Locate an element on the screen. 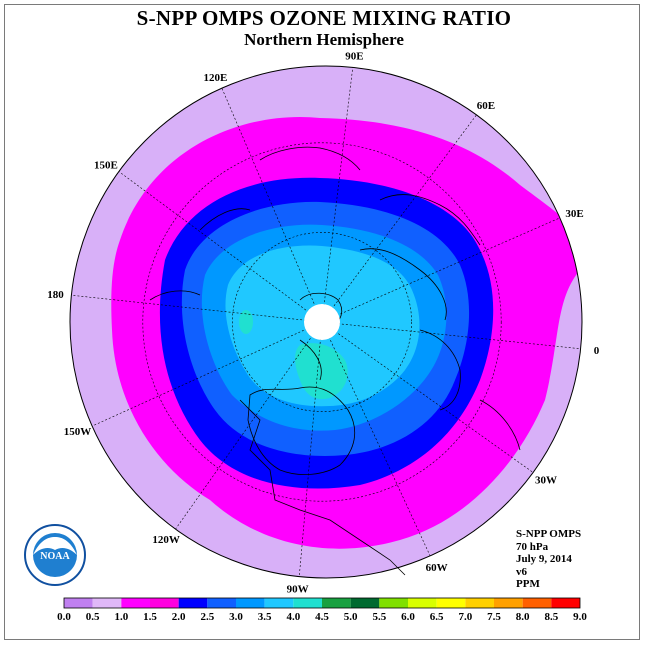 The width and height of the screenshot is (648, 648). colorbar-tick-label: 6.0 is located at coordinates (408, 617).